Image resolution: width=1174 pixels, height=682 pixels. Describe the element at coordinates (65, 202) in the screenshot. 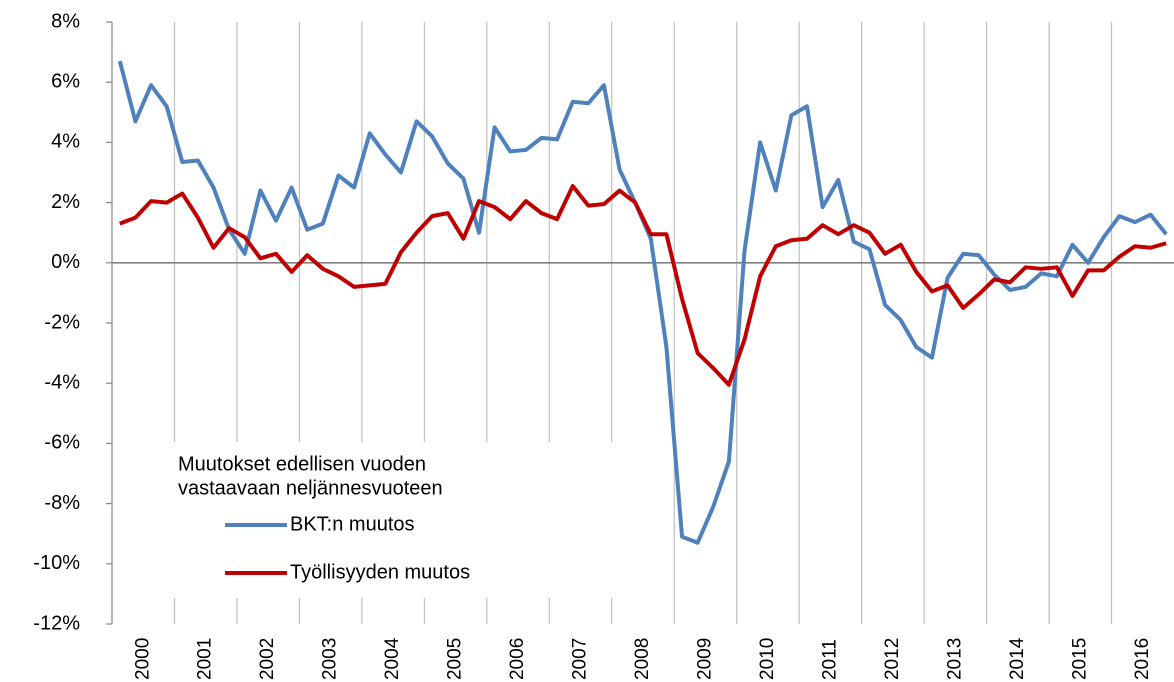

I see `y-tick-label: 2%` at that location.